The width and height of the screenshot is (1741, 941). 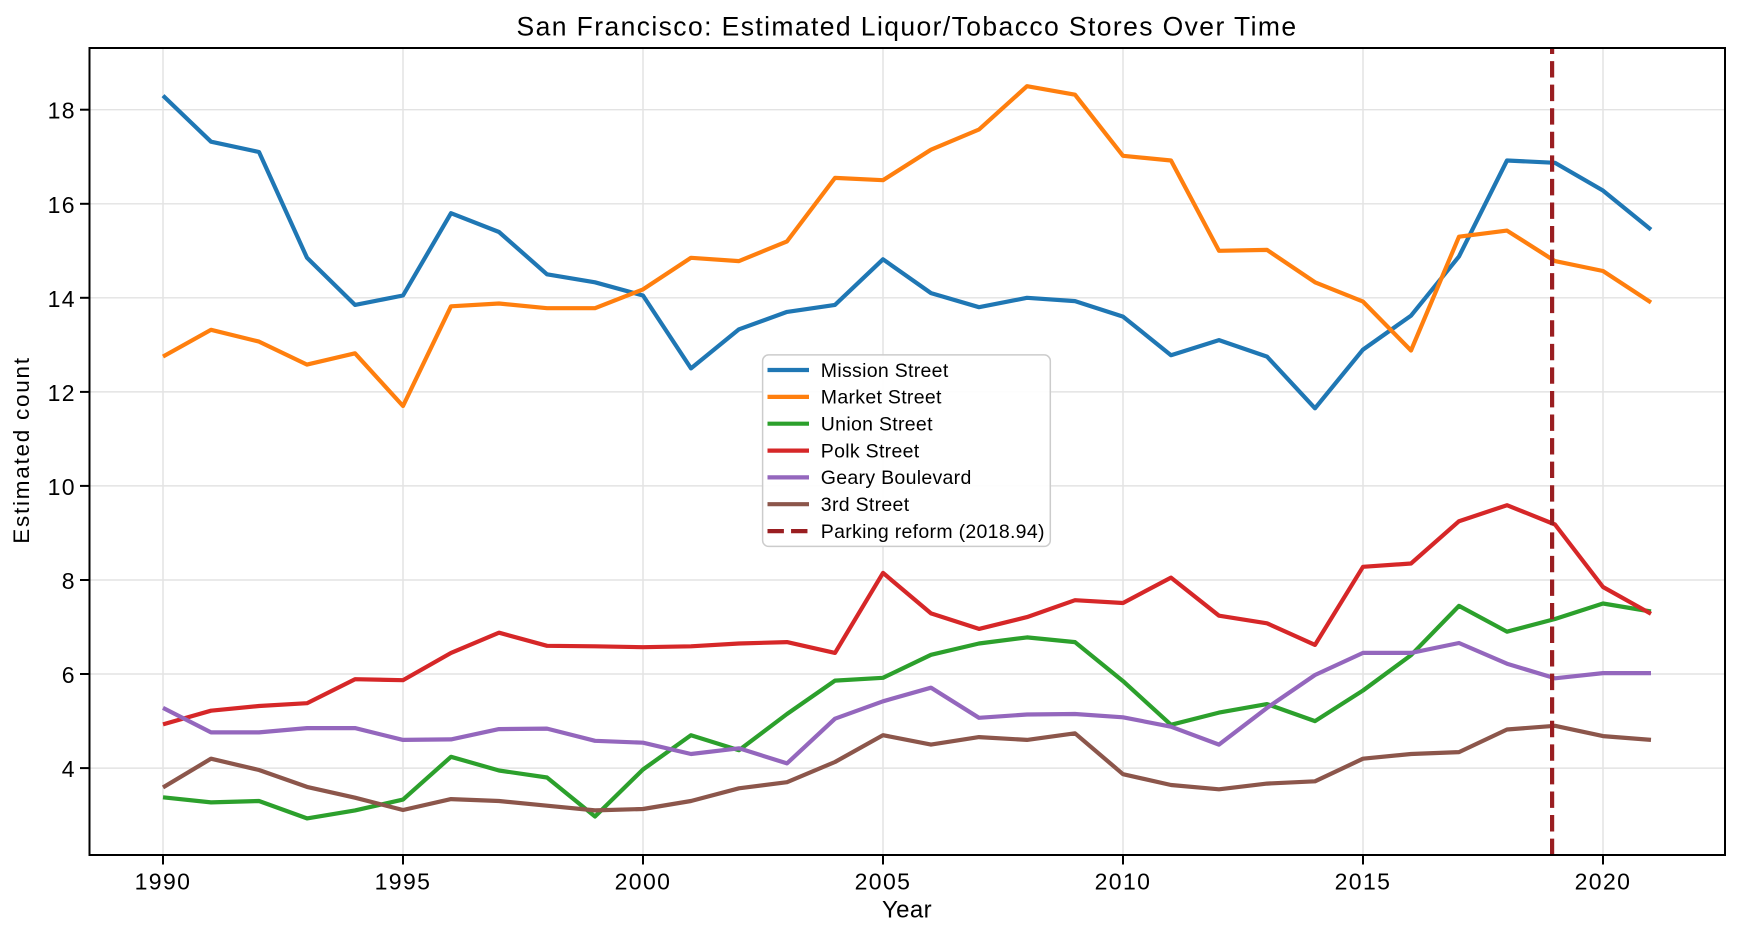 I want to click on svg-text: 14, so click(x=62, y=299).